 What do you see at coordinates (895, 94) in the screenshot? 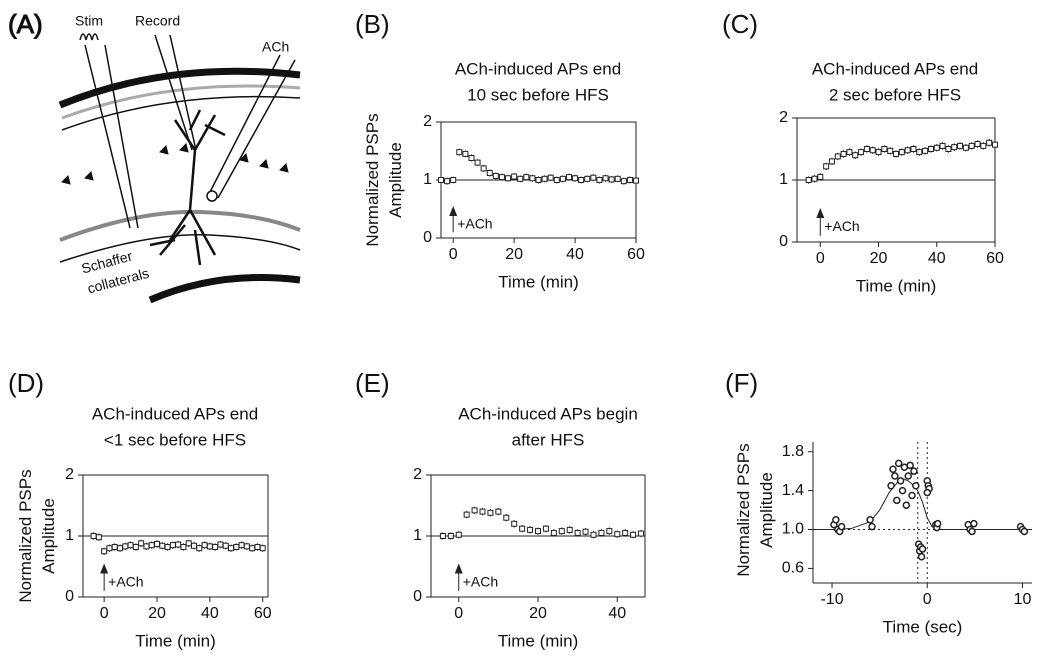
I see `chart-title: 2 sec before HFS` at bounding box center [895, 94].